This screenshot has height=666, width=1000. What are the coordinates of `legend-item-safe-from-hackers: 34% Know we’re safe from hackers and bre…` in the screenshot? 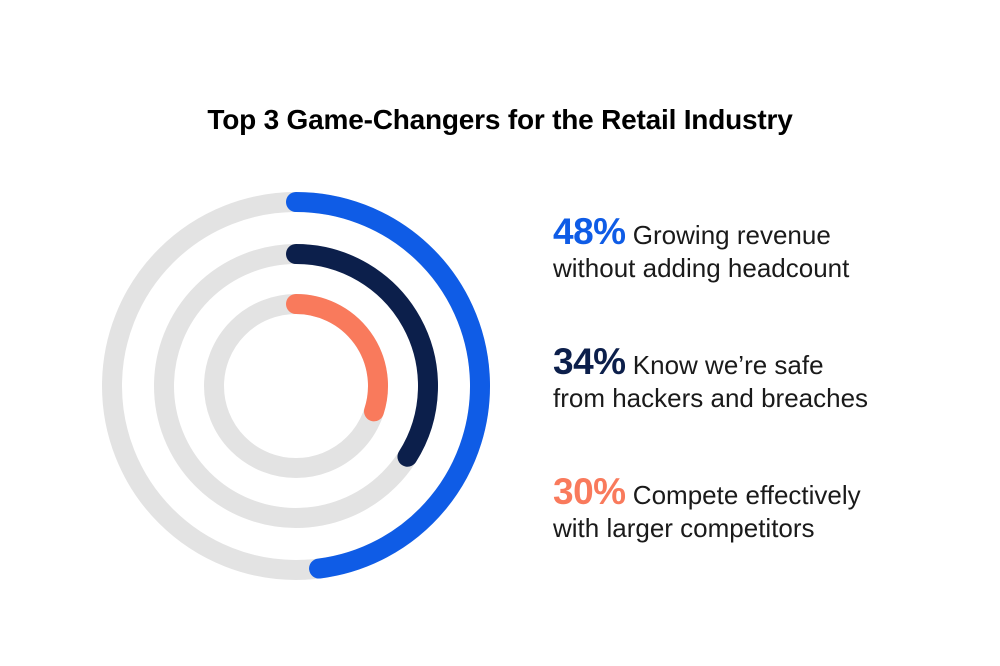 It's located at (763, 379).